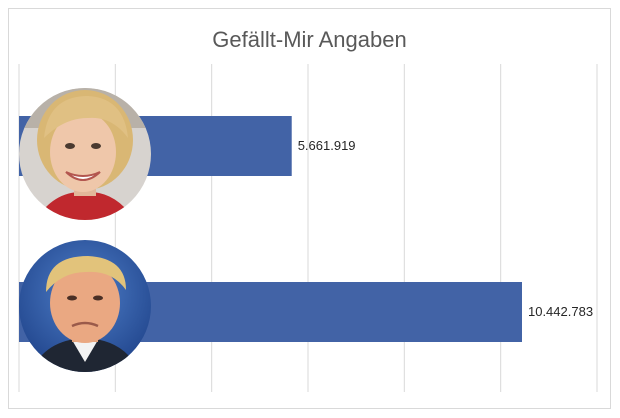 The height and width of the screenshot is (418, 620). What do you see at coordinates (327, 145) in the screenshot?
I see `data-label: 5.661.919` at bounding box center [327, 145].